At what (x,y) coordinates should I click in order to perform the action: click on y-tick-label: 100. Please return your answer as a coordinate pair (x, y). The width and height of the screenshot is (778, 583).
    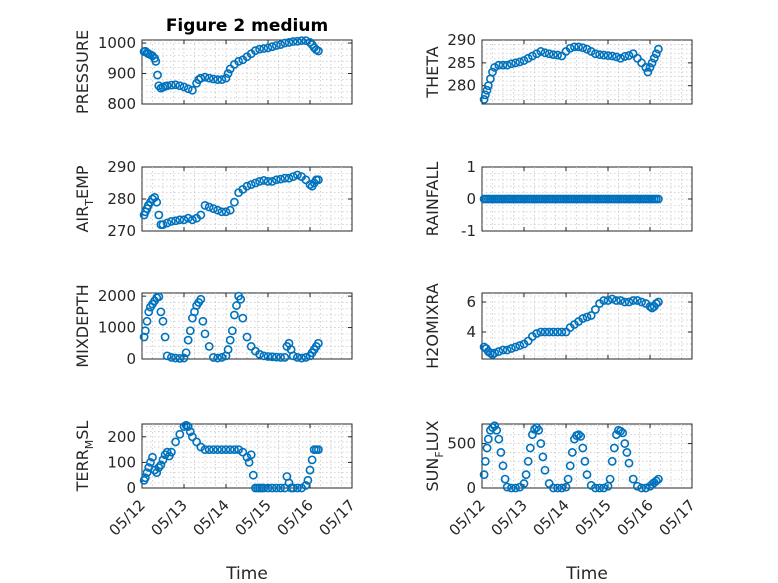
    Looking at the image, I should click on (121, 462).